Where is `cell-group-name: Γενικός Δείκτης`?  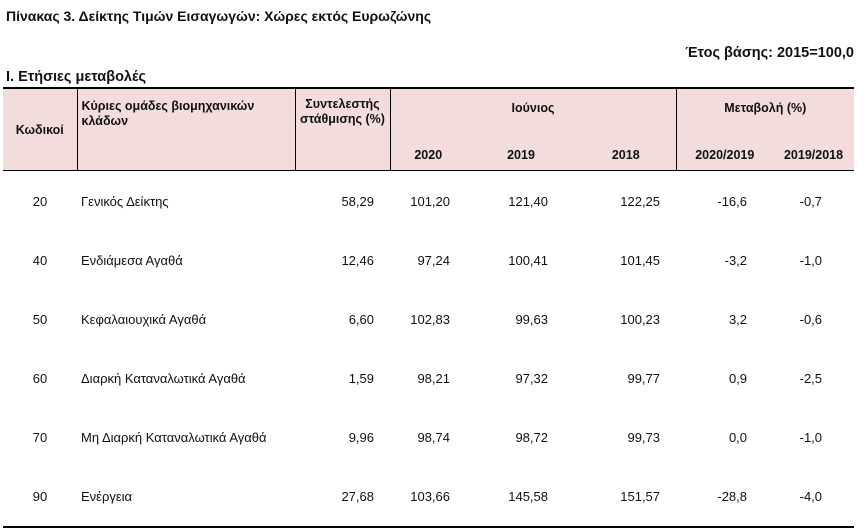 cell-group-name: Γενικός Δείκτης is located at coordinates (125, 201).